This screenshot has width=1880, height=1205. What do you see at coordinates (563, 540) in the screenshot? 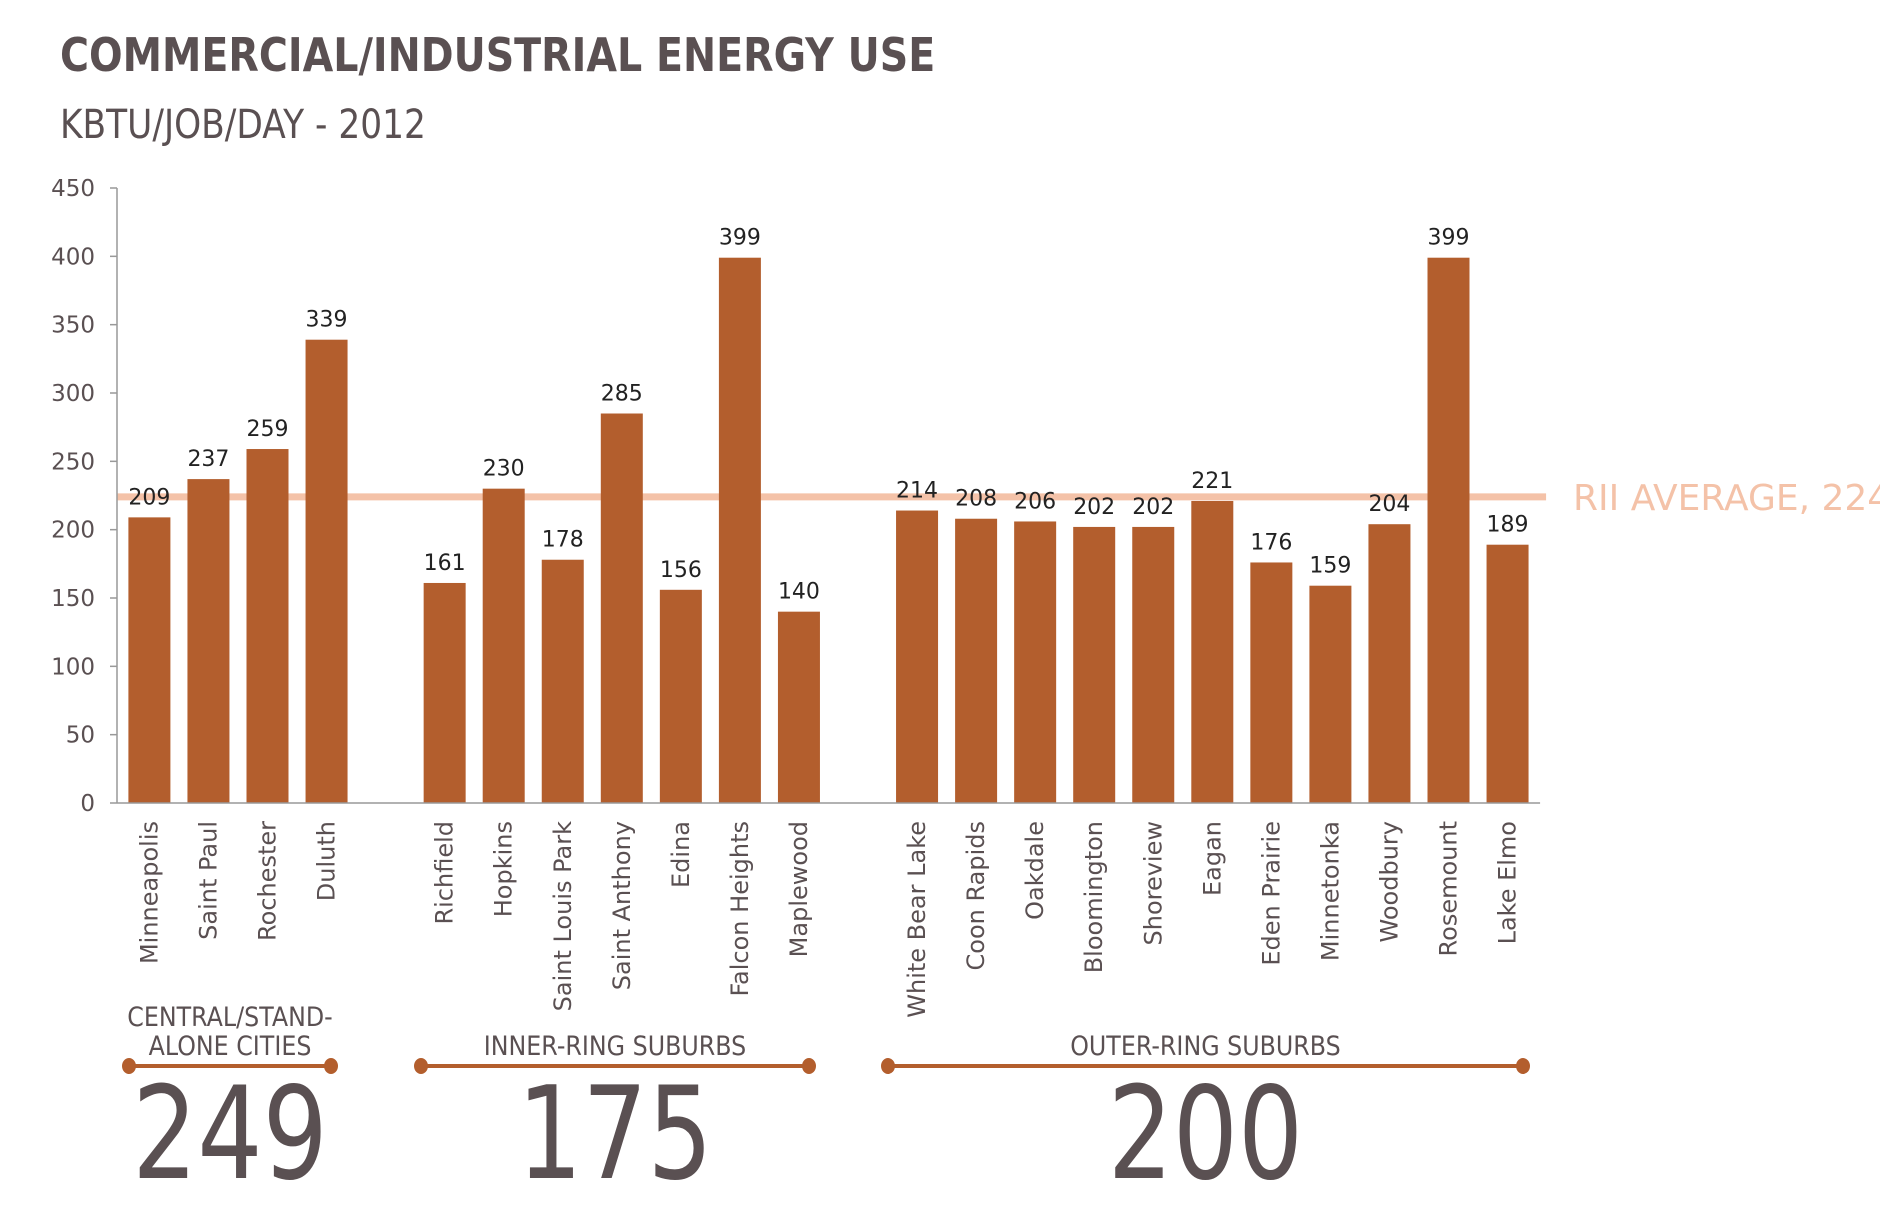
I see `data-label: 178` at bounding box center [563, 540].